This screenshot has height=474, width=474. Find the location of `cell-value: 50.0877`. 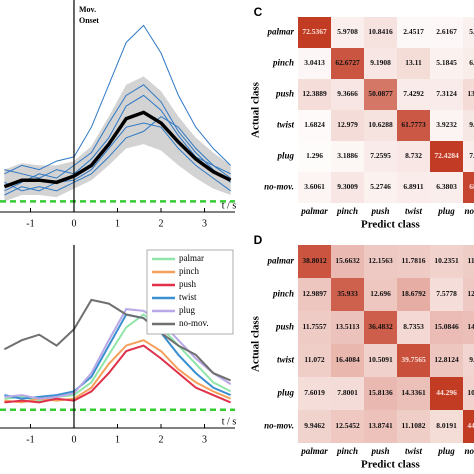

cell-value: 50.0877 is located at coordinates (380, 93).